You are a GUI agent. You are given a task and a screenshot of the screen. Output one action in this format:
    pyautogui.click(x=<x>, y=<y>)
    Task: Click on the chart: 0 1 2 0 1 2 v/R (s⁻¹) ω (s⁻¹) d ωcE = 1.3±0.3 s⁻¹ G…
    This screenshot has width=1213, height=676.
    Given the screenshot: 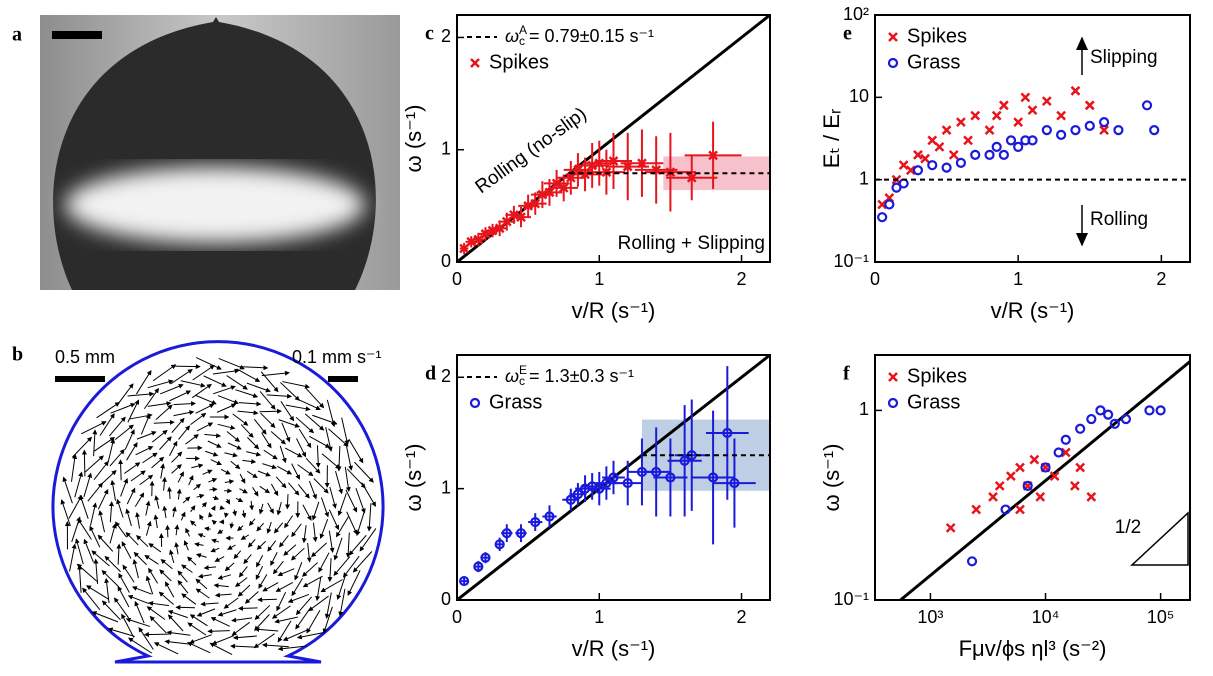 What is the action you would take?
    pyautogui.click(x=586, y=507)
    